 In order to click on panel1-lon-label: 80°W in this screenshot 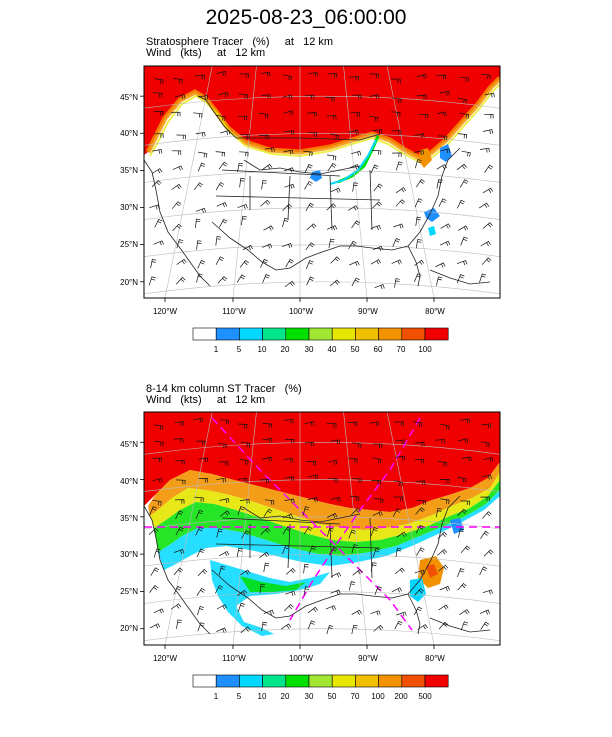, I will do `click(435, 311)`.